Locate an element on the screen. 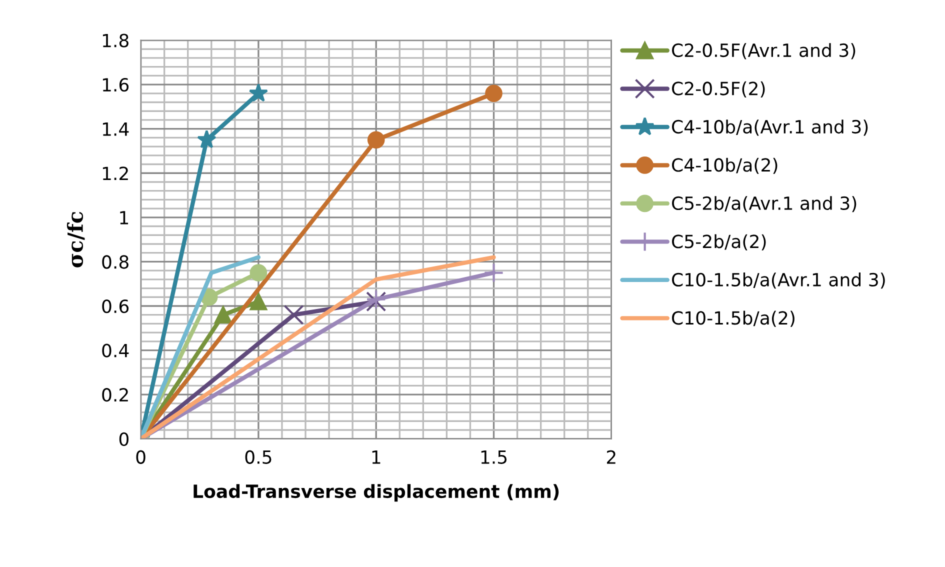  y-tick-label: 1.4 is located at coordinates (115, 129).